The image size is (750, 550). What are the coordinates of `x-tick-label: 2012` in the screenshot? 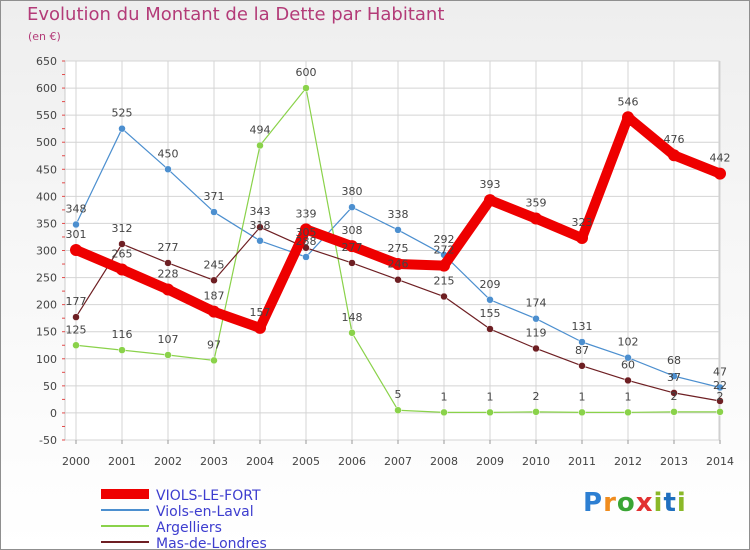 It's located at (628, 461).